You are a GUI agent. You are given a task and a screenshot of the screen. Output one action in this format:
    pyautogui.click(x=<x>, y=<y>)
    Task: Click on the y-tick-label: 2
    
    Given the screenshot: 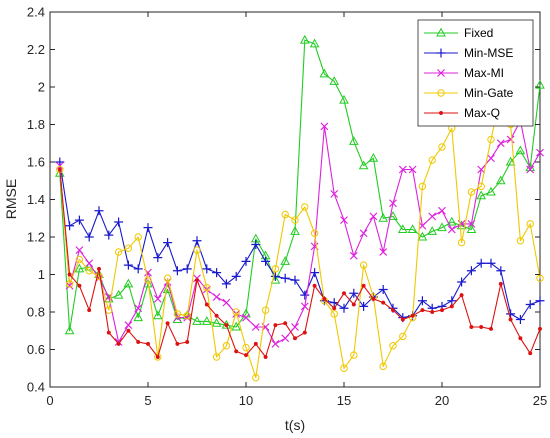 What is the action you would take?
    pyautogui.click(x=41, y=87)
    